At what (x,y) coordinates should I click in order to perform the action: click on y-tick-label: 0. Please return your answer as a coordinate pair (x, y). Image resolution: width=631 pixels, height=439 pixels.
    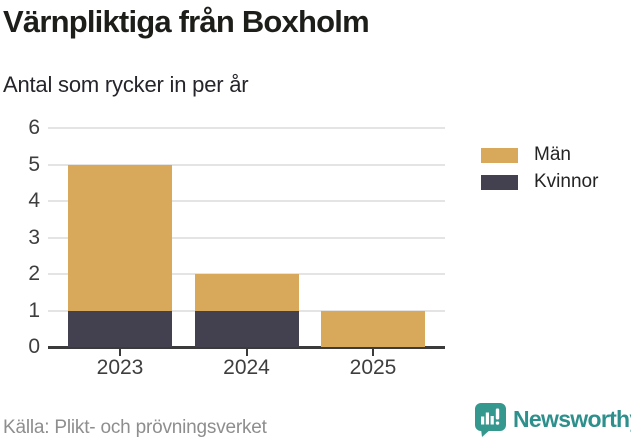
    Looking at the image, I should click on (34, 346).